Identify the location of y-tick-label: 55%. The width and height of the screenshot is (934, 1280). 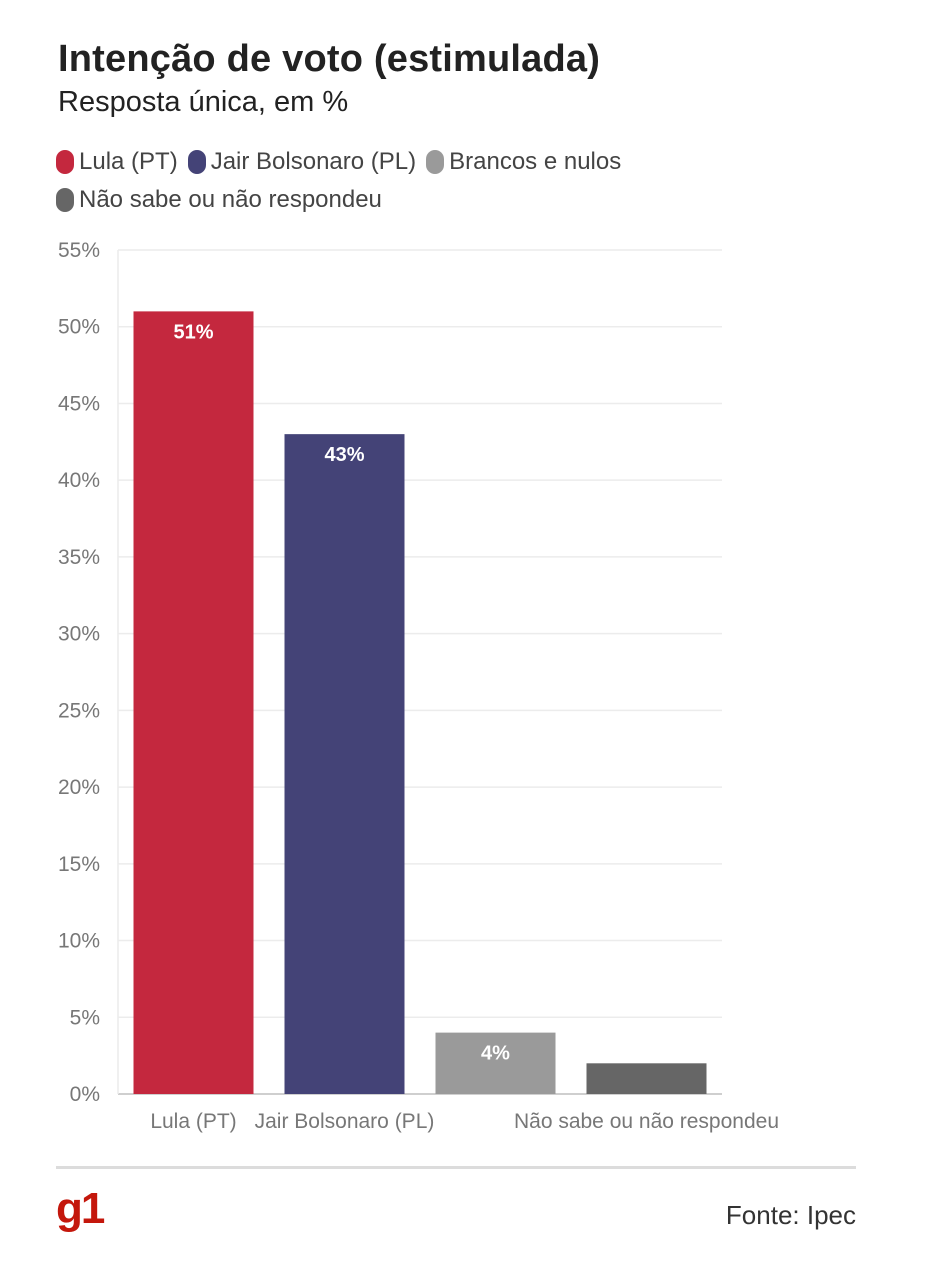
(79, 250).